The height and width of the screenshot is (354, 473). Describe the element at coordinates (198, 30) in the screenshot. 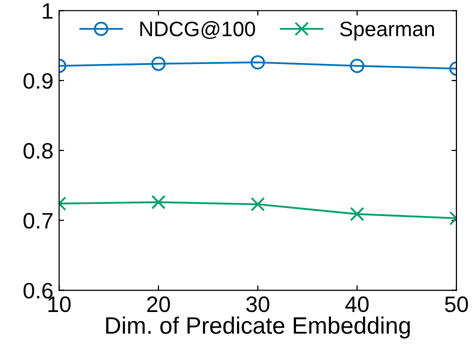

I see `legend-label: NDCG@100` at that location.